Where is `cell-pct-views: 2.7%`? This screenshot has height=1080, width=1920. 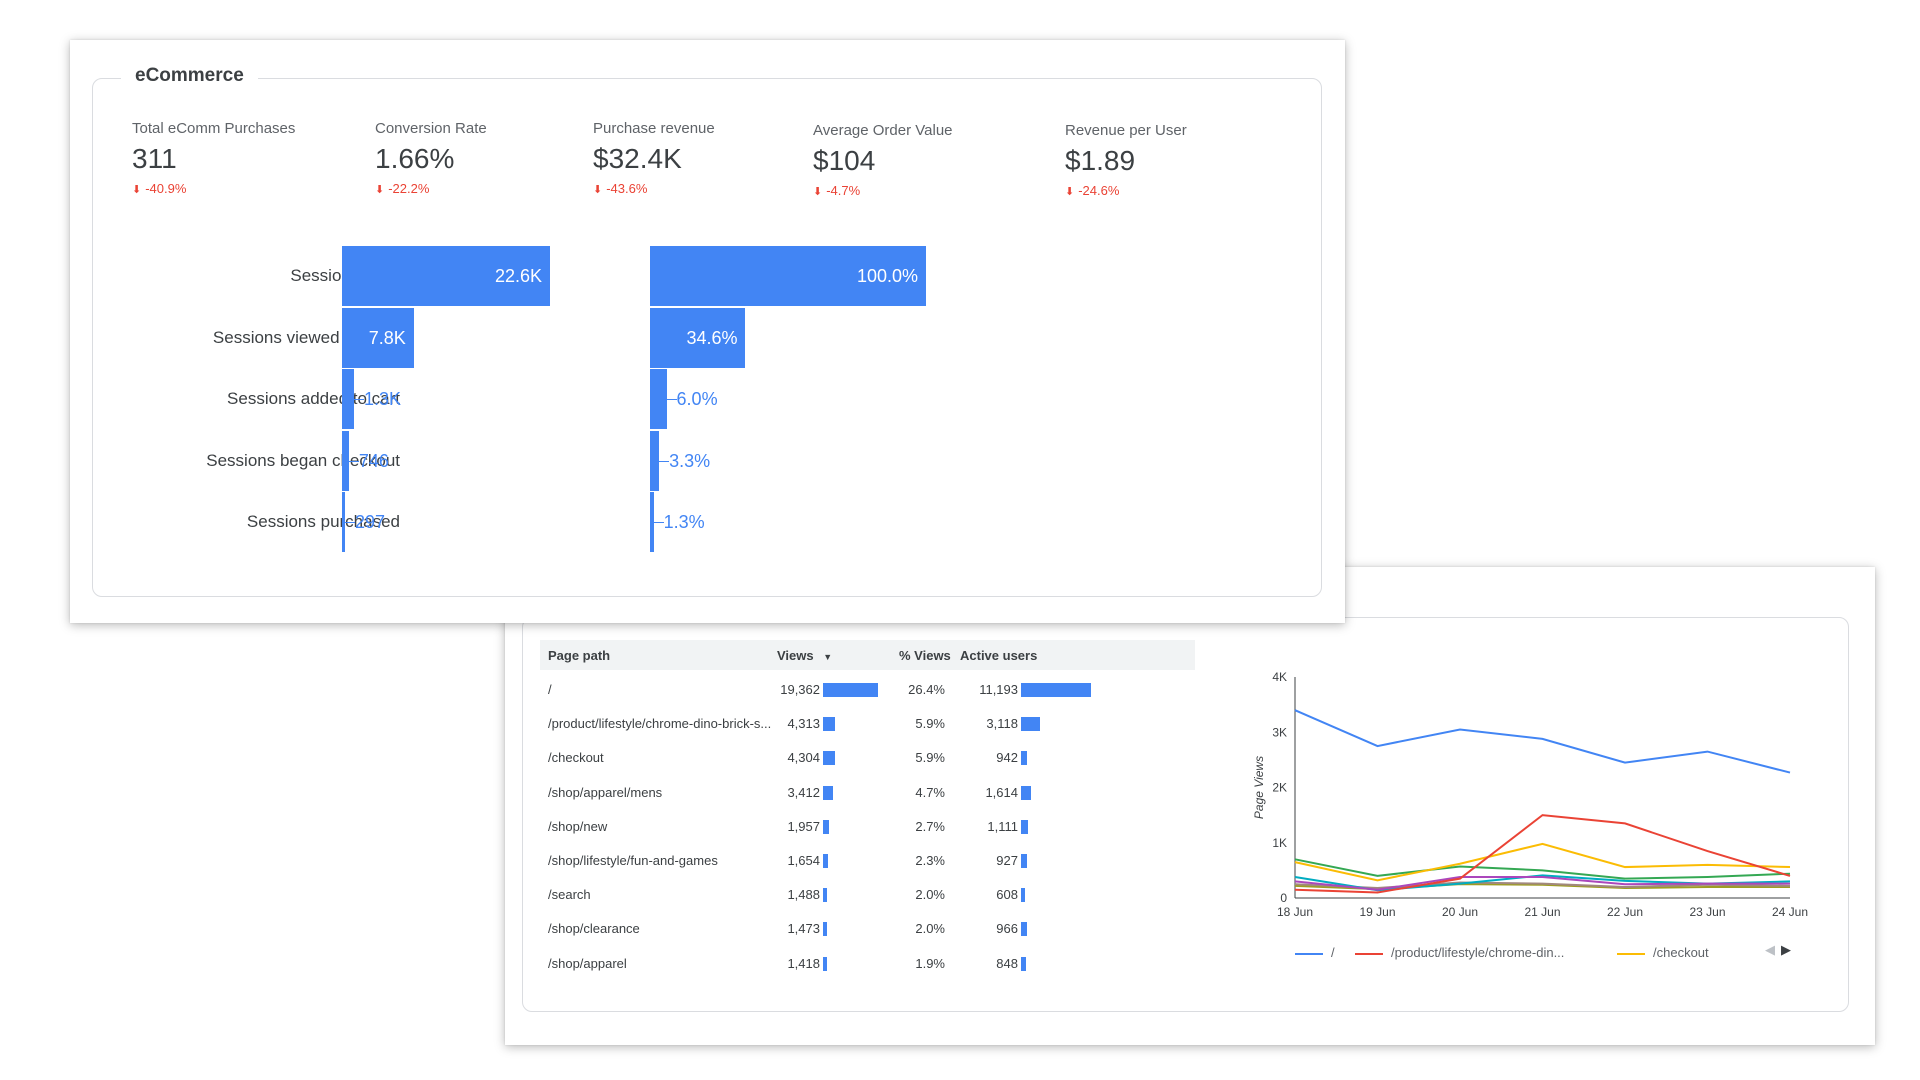 cell-pct-views: 2.7% is located at coordinates (930, 826).